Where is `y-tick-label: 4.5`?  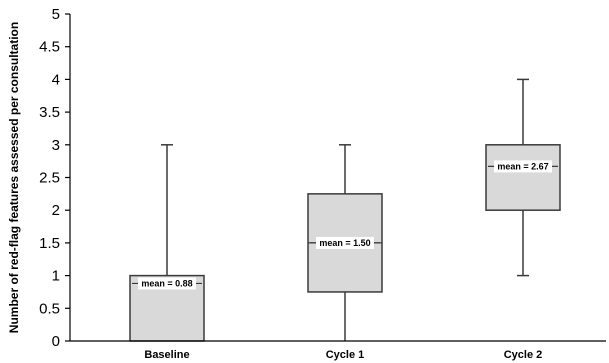
y-tick-label: 4.5 is located at coordinates (49, 47).